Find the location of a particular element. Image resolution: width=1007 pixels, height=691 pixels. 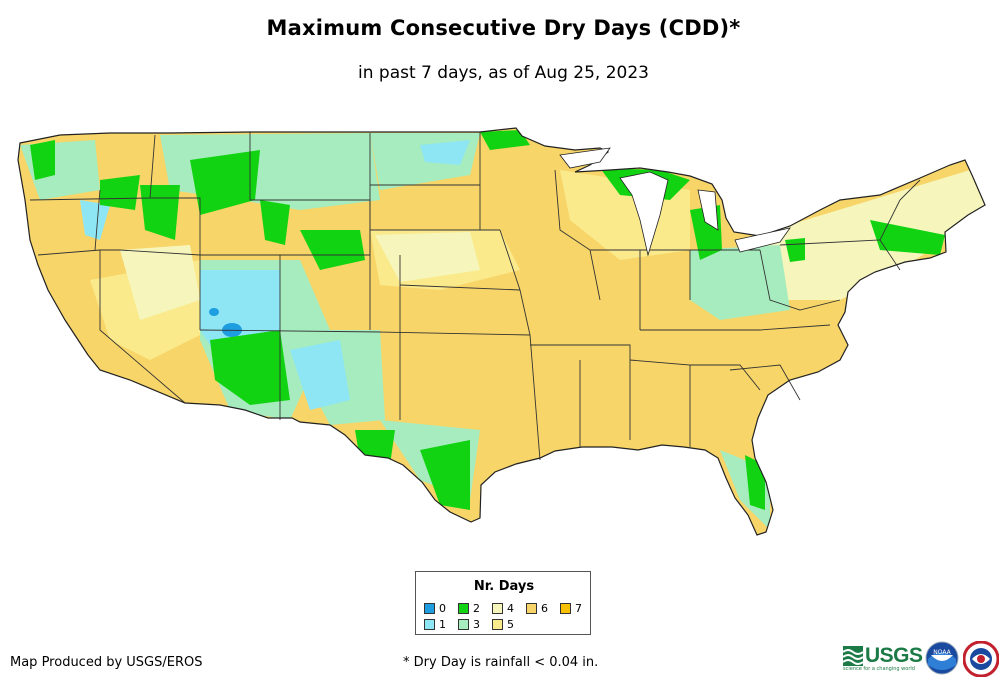

dry-day-footnote: * Dry Day is rainfall < 0.04 in. is located at coordinates (501, 662).